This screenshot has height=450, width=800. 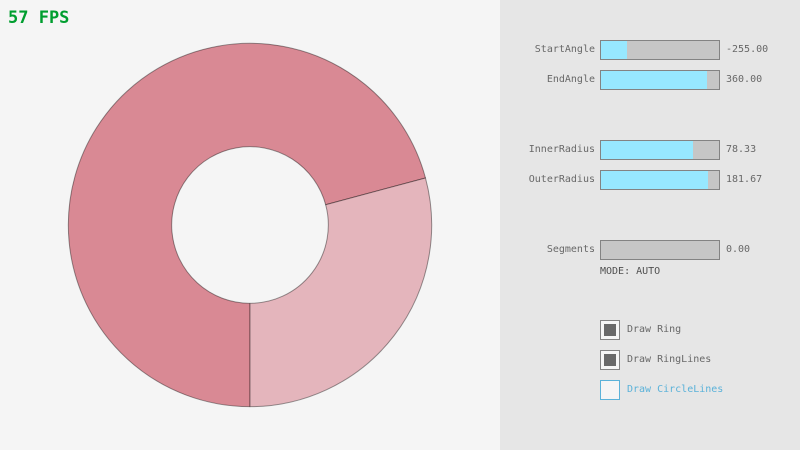 I want to click on slider-label-innerradius: InnerRadius, so click(x=561, y=149).